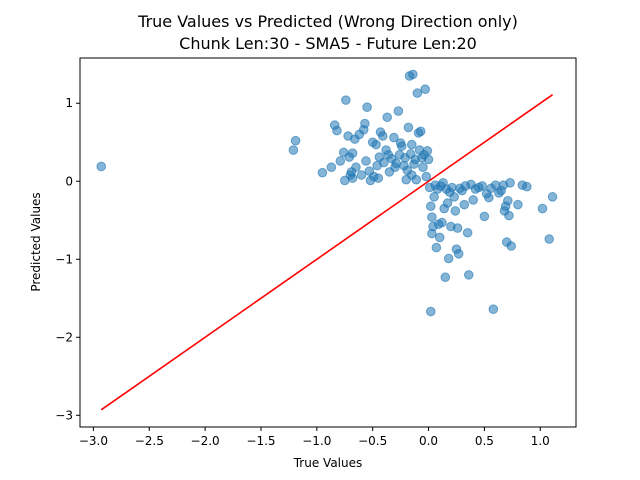 This screenshot has height=480, width=640. Describe the element at coordinates (64, 337) in the screenshot. I see `y-tick-label: −2` at that location.